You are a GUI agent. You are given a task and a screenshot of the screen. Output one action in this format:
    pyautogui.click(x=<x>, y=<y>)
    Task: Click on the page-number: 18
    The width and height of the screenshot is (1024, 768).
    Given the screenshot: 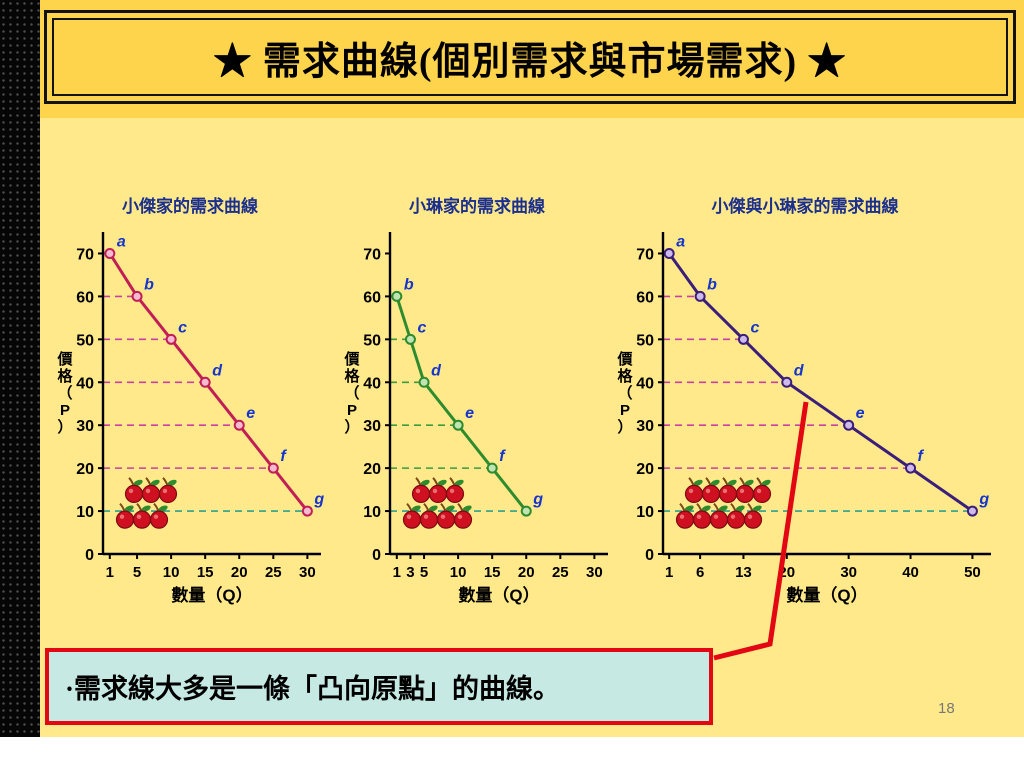 What is the action you would take?
    pyautogui.click(x=946, y=708)
    